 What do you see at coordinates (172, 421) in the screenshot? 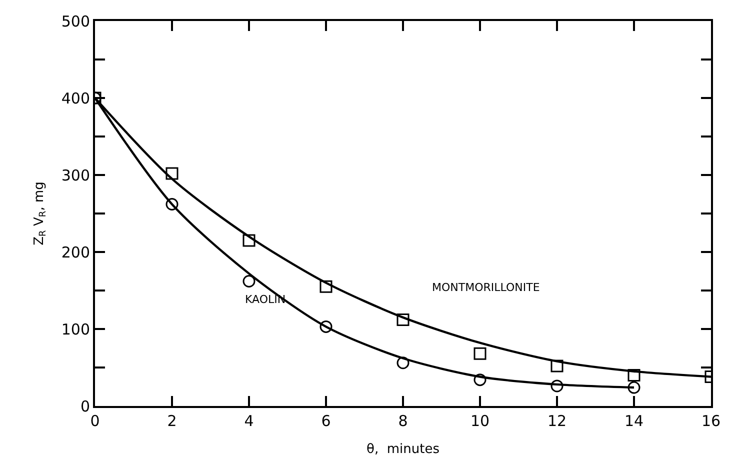
I see `x-tick-label: 2` at bounding box center [172, 421].